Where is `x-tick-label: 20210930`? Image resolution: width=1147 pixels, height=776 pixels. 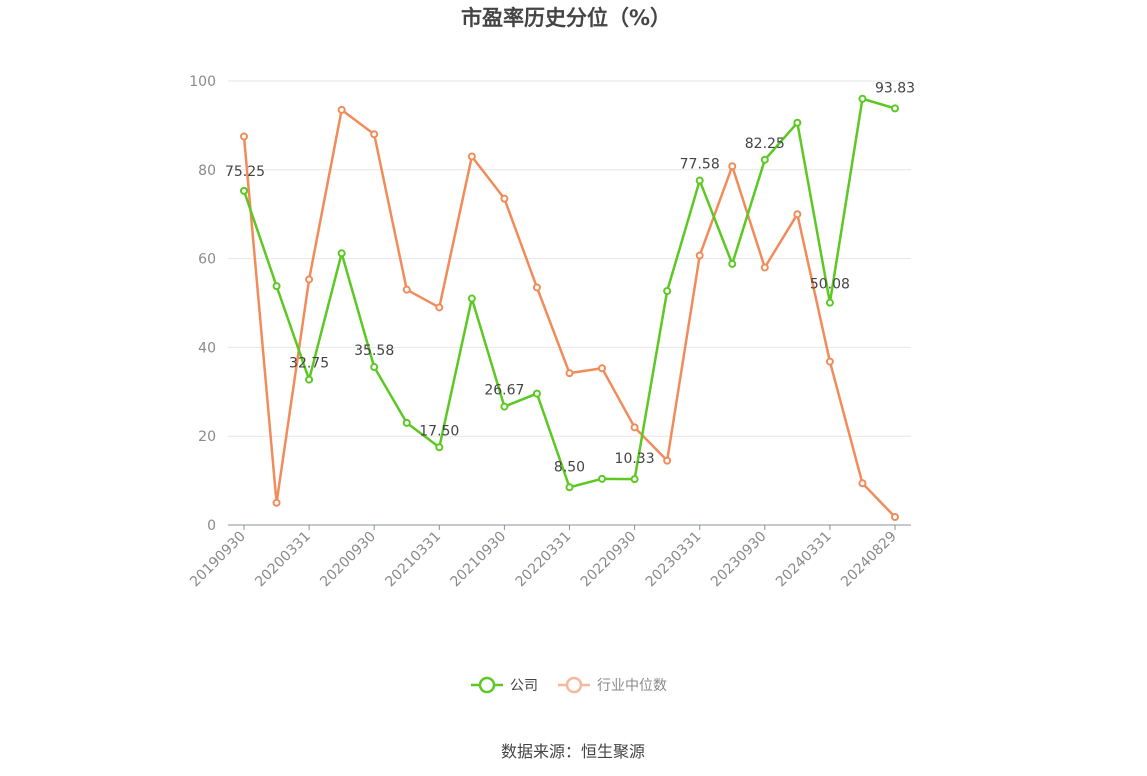 x-tick-label: 20210930 is located at coordinates (479, 560).